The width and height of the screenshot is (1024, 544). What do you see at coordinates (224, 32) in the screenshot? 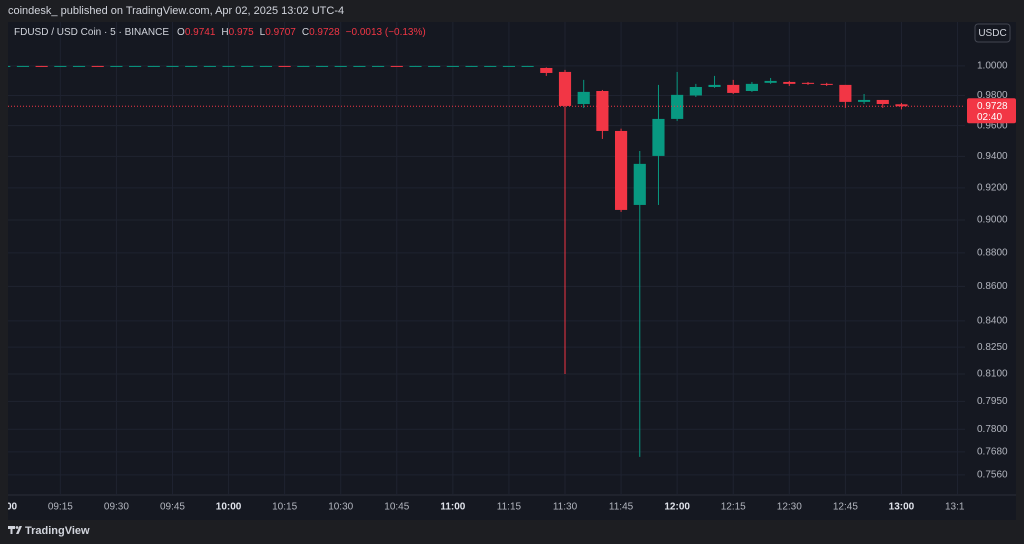
I see `ohlc-label: H` at bounding box center [224, 32].